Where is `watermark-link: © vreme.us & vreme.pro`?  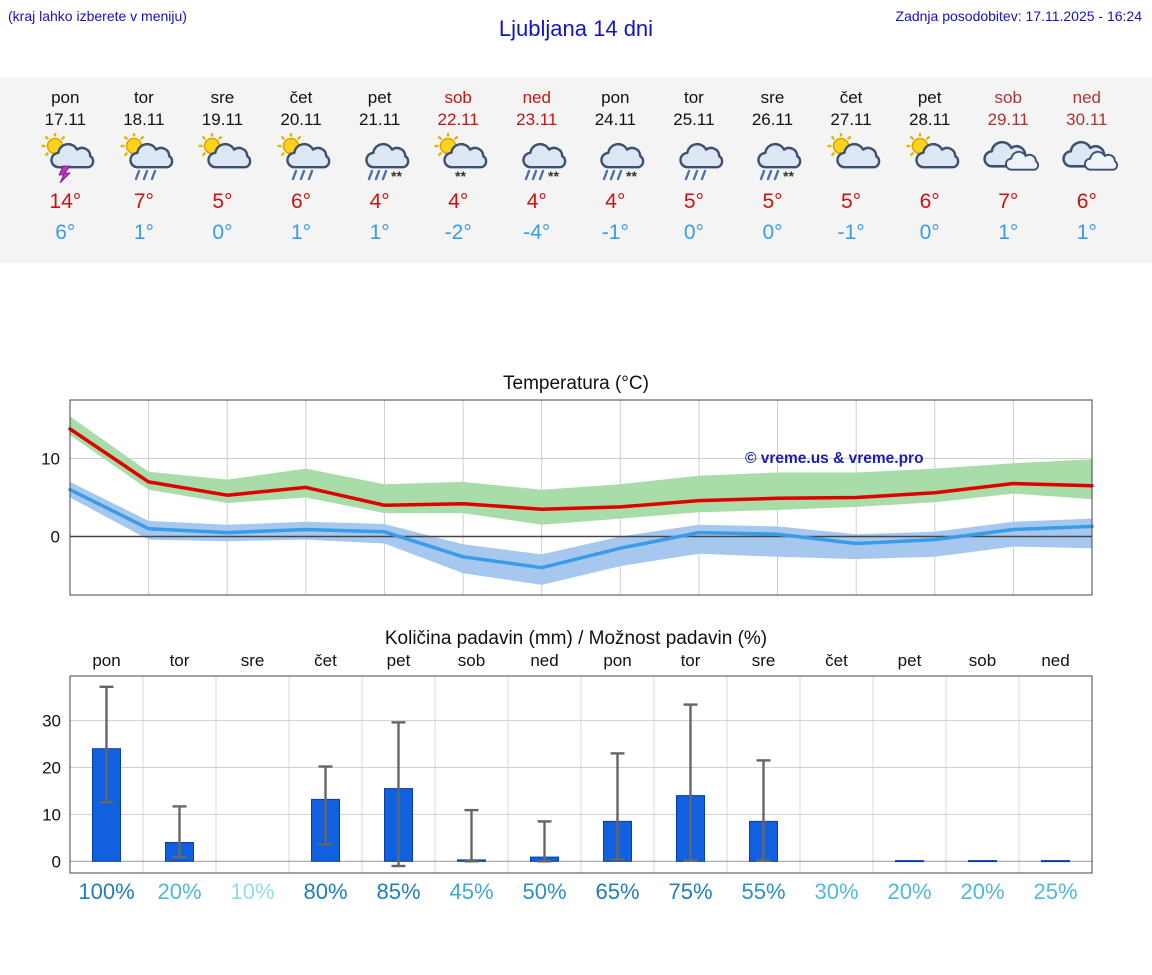
watermark-link: © vreme.us & vreme.pro is located at coordinates (834, 458).